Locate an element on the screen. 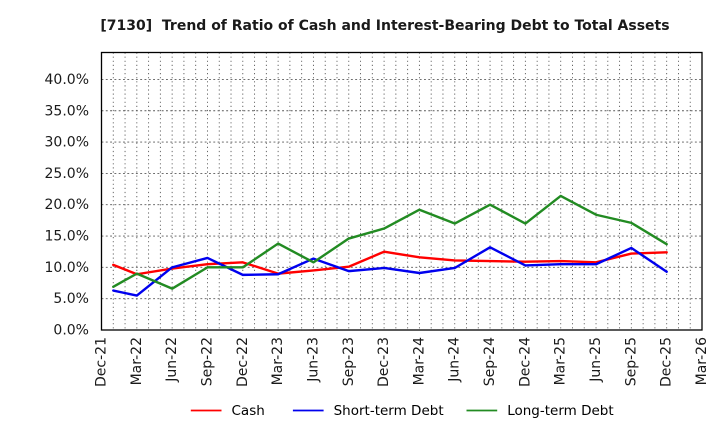 This screenshot has height=440, width=720. series-line-short-term-debt is located at coordinates (390, 271).